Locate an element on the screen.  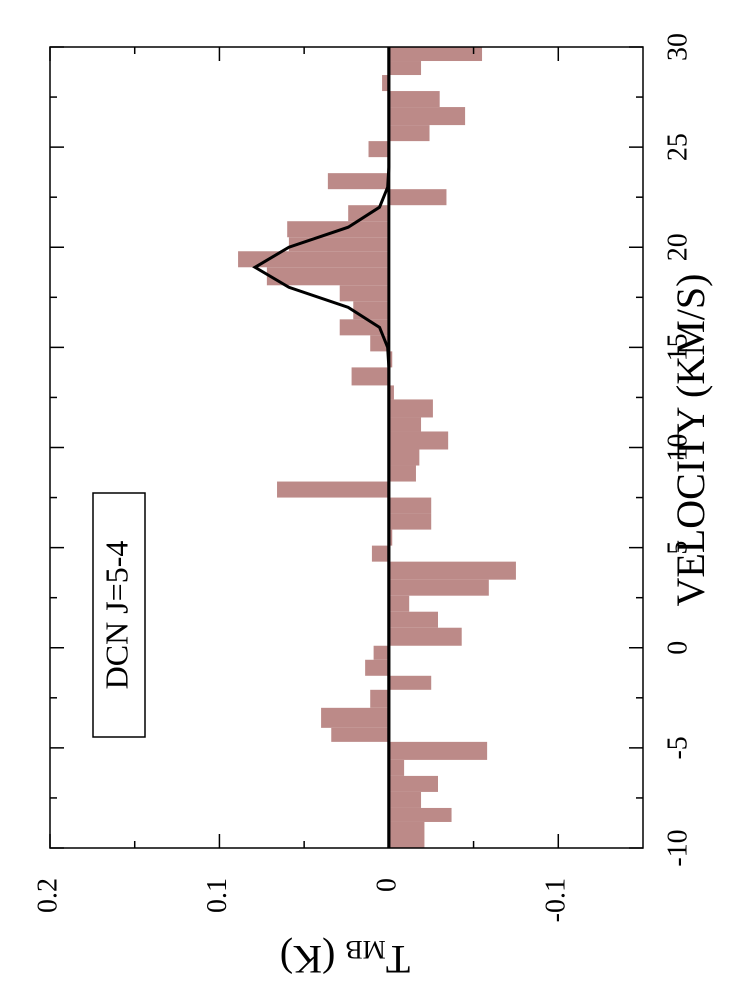
y-label-sub: MB is located at coordinates (365, 949).